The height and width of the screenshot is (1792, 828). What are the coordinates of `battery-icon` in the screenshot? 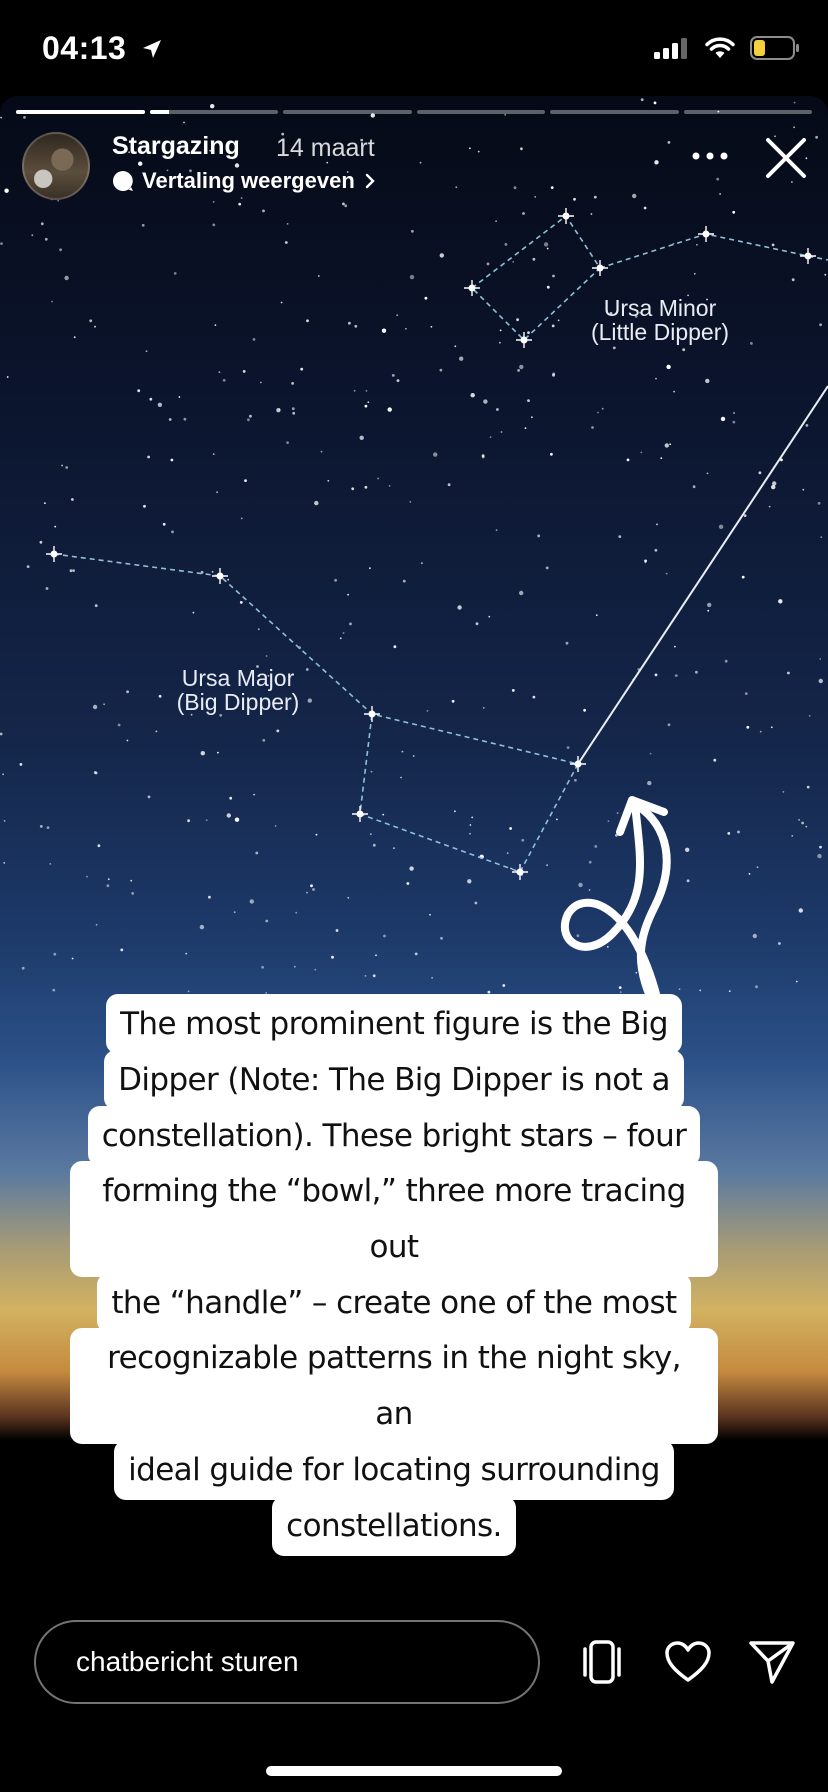 It's located at (774, 48).